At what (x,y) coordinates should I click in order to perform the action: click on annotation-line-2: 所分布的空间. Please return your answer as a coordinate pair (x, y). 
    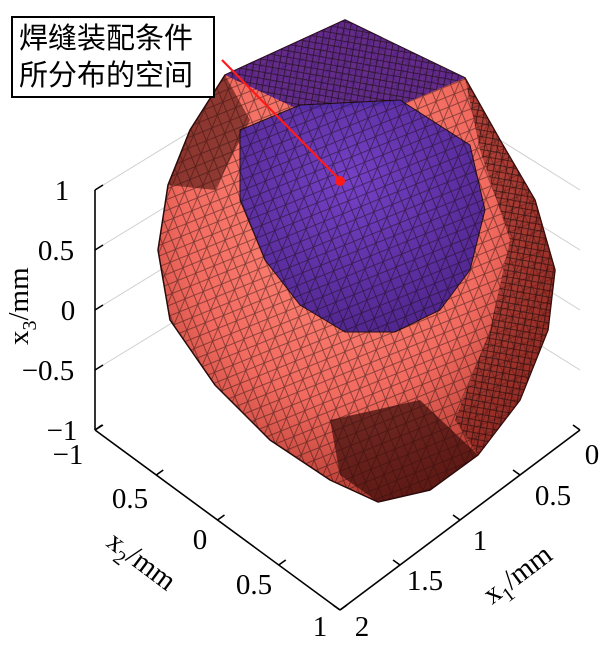
    Looking at the image, I should click on (106, 75).